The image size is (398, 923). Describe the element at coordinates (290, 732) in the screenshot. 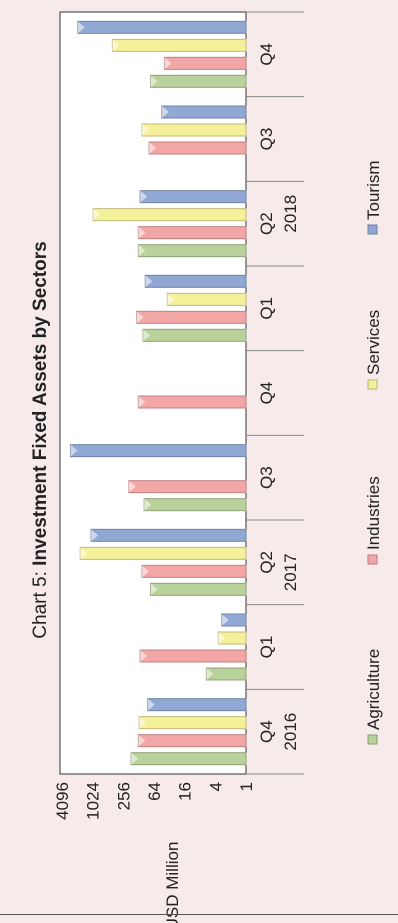

I see `year-label: 2016` at that location.